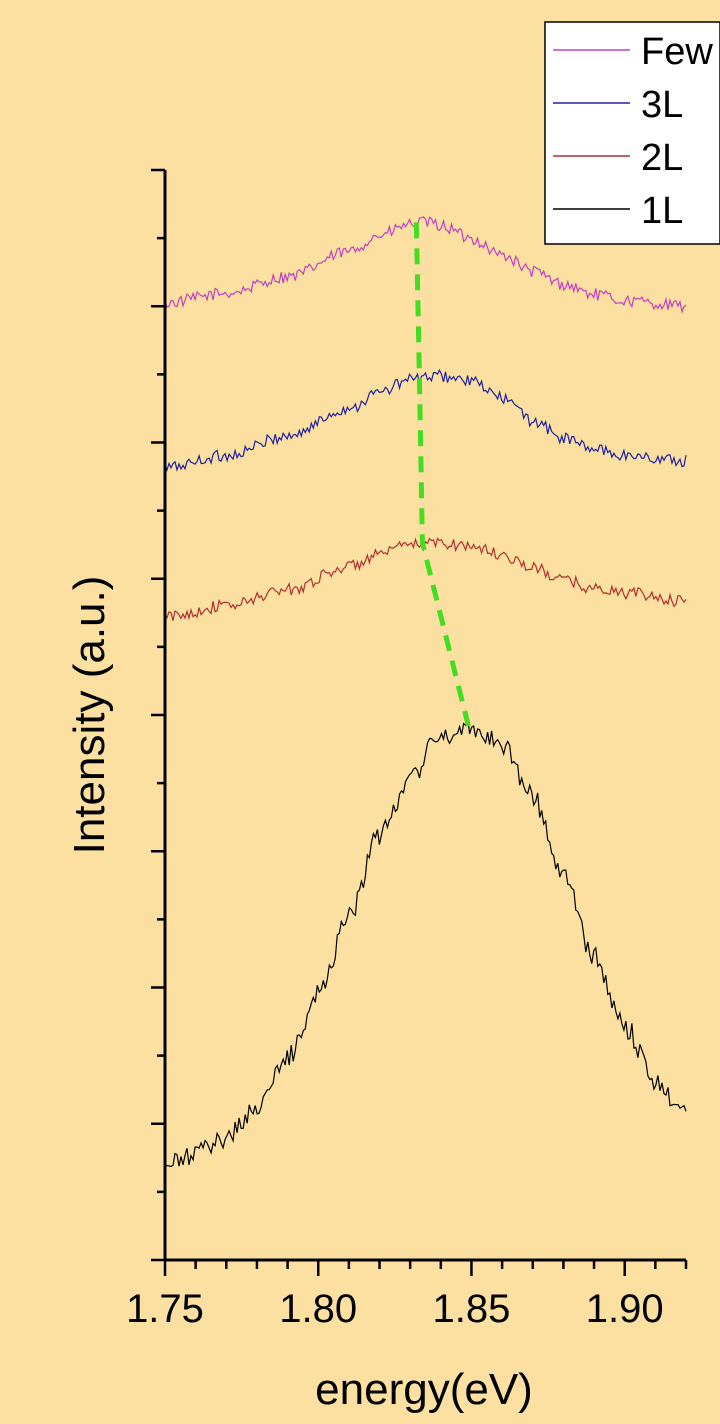  I want to click on legend-label-few: Few, so click(677, 52).